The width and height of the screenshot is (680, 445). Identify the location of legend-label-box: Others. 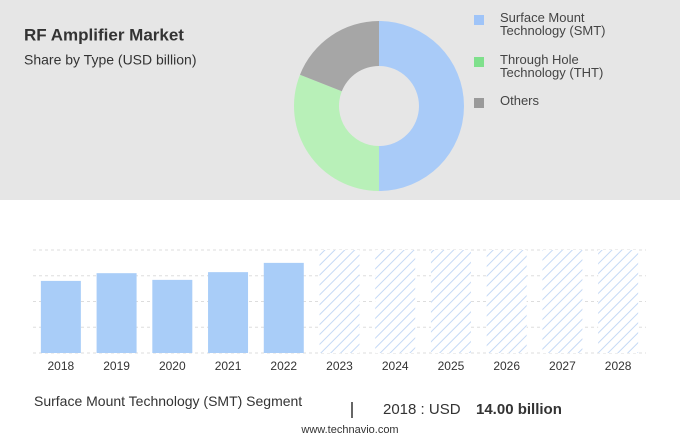
(520, 101).